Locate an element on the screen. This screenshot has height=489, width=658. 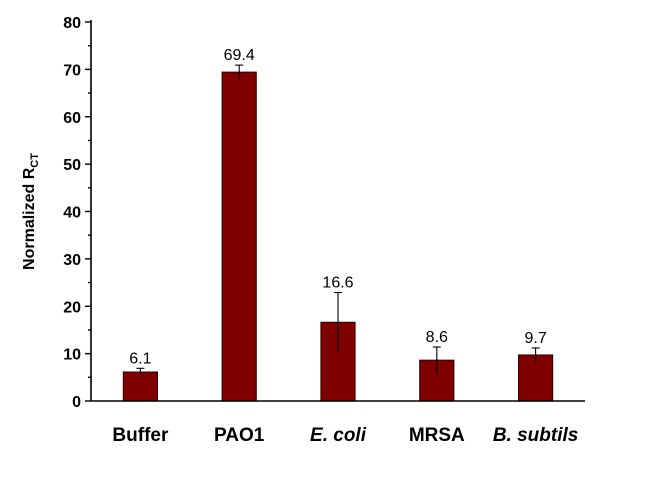
category-labels: Buffer PAO1 E. coli MRSA B. subtils is located at coordinates (345, 435).